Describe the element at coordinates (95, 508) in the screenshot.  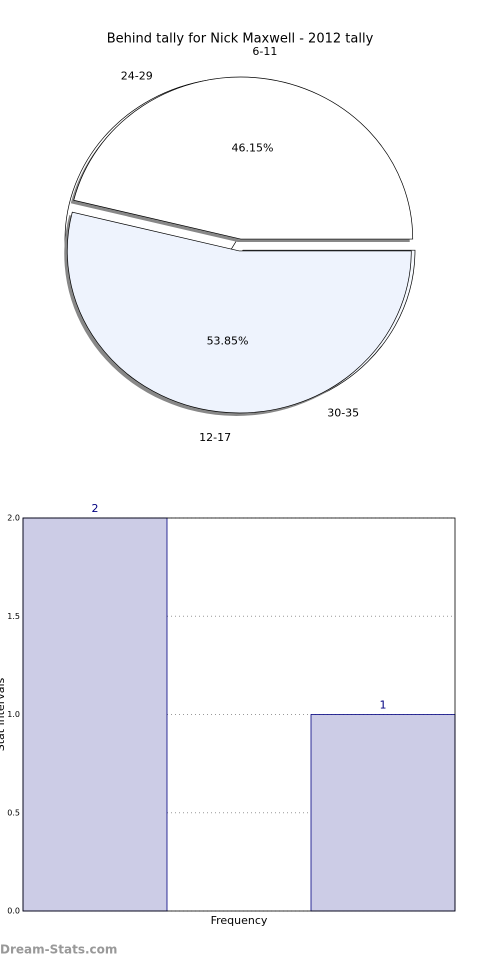
I see `value-label: 2` at that location.